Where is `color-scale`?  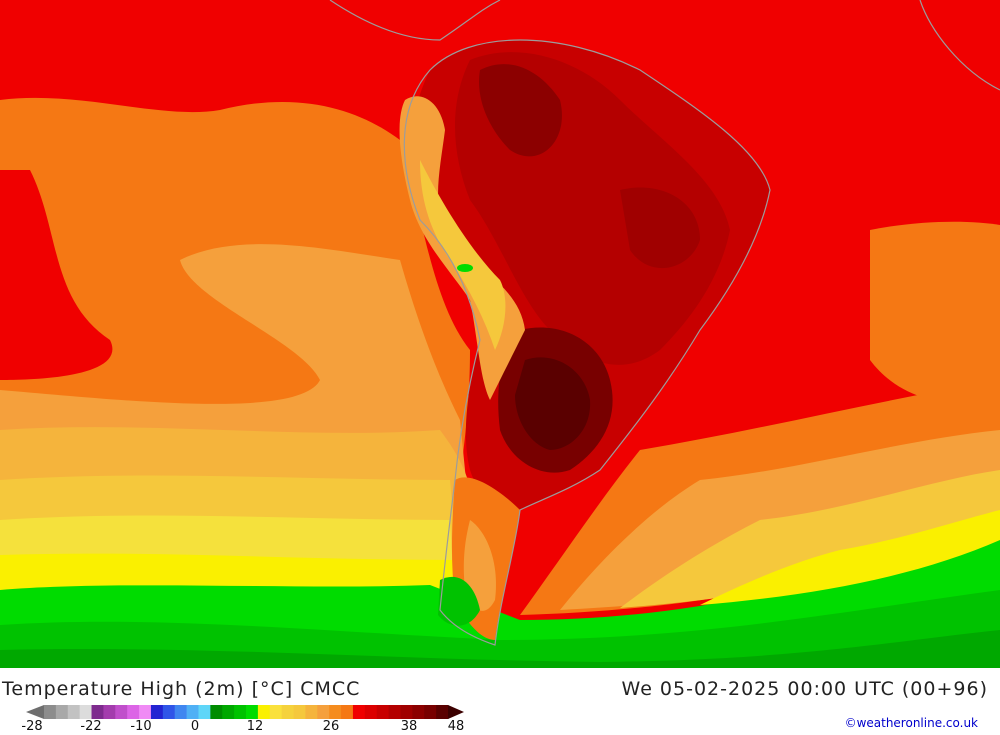 color-scale is located at coordinates (246, 713).